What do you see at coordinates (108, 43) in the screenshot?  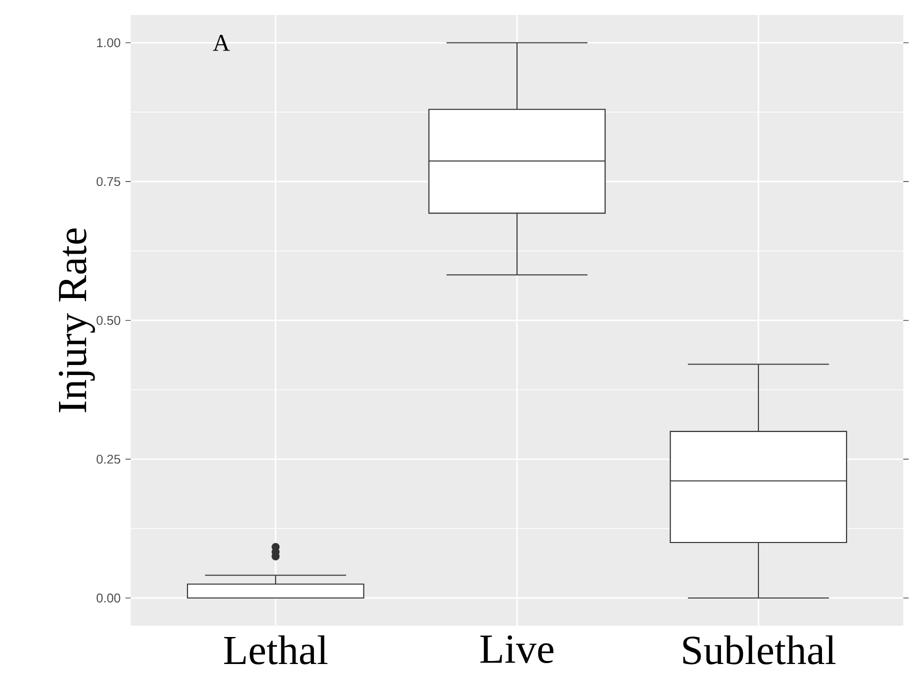 I see `y-tick-label: 1.00` at bounding box center [108, 43].